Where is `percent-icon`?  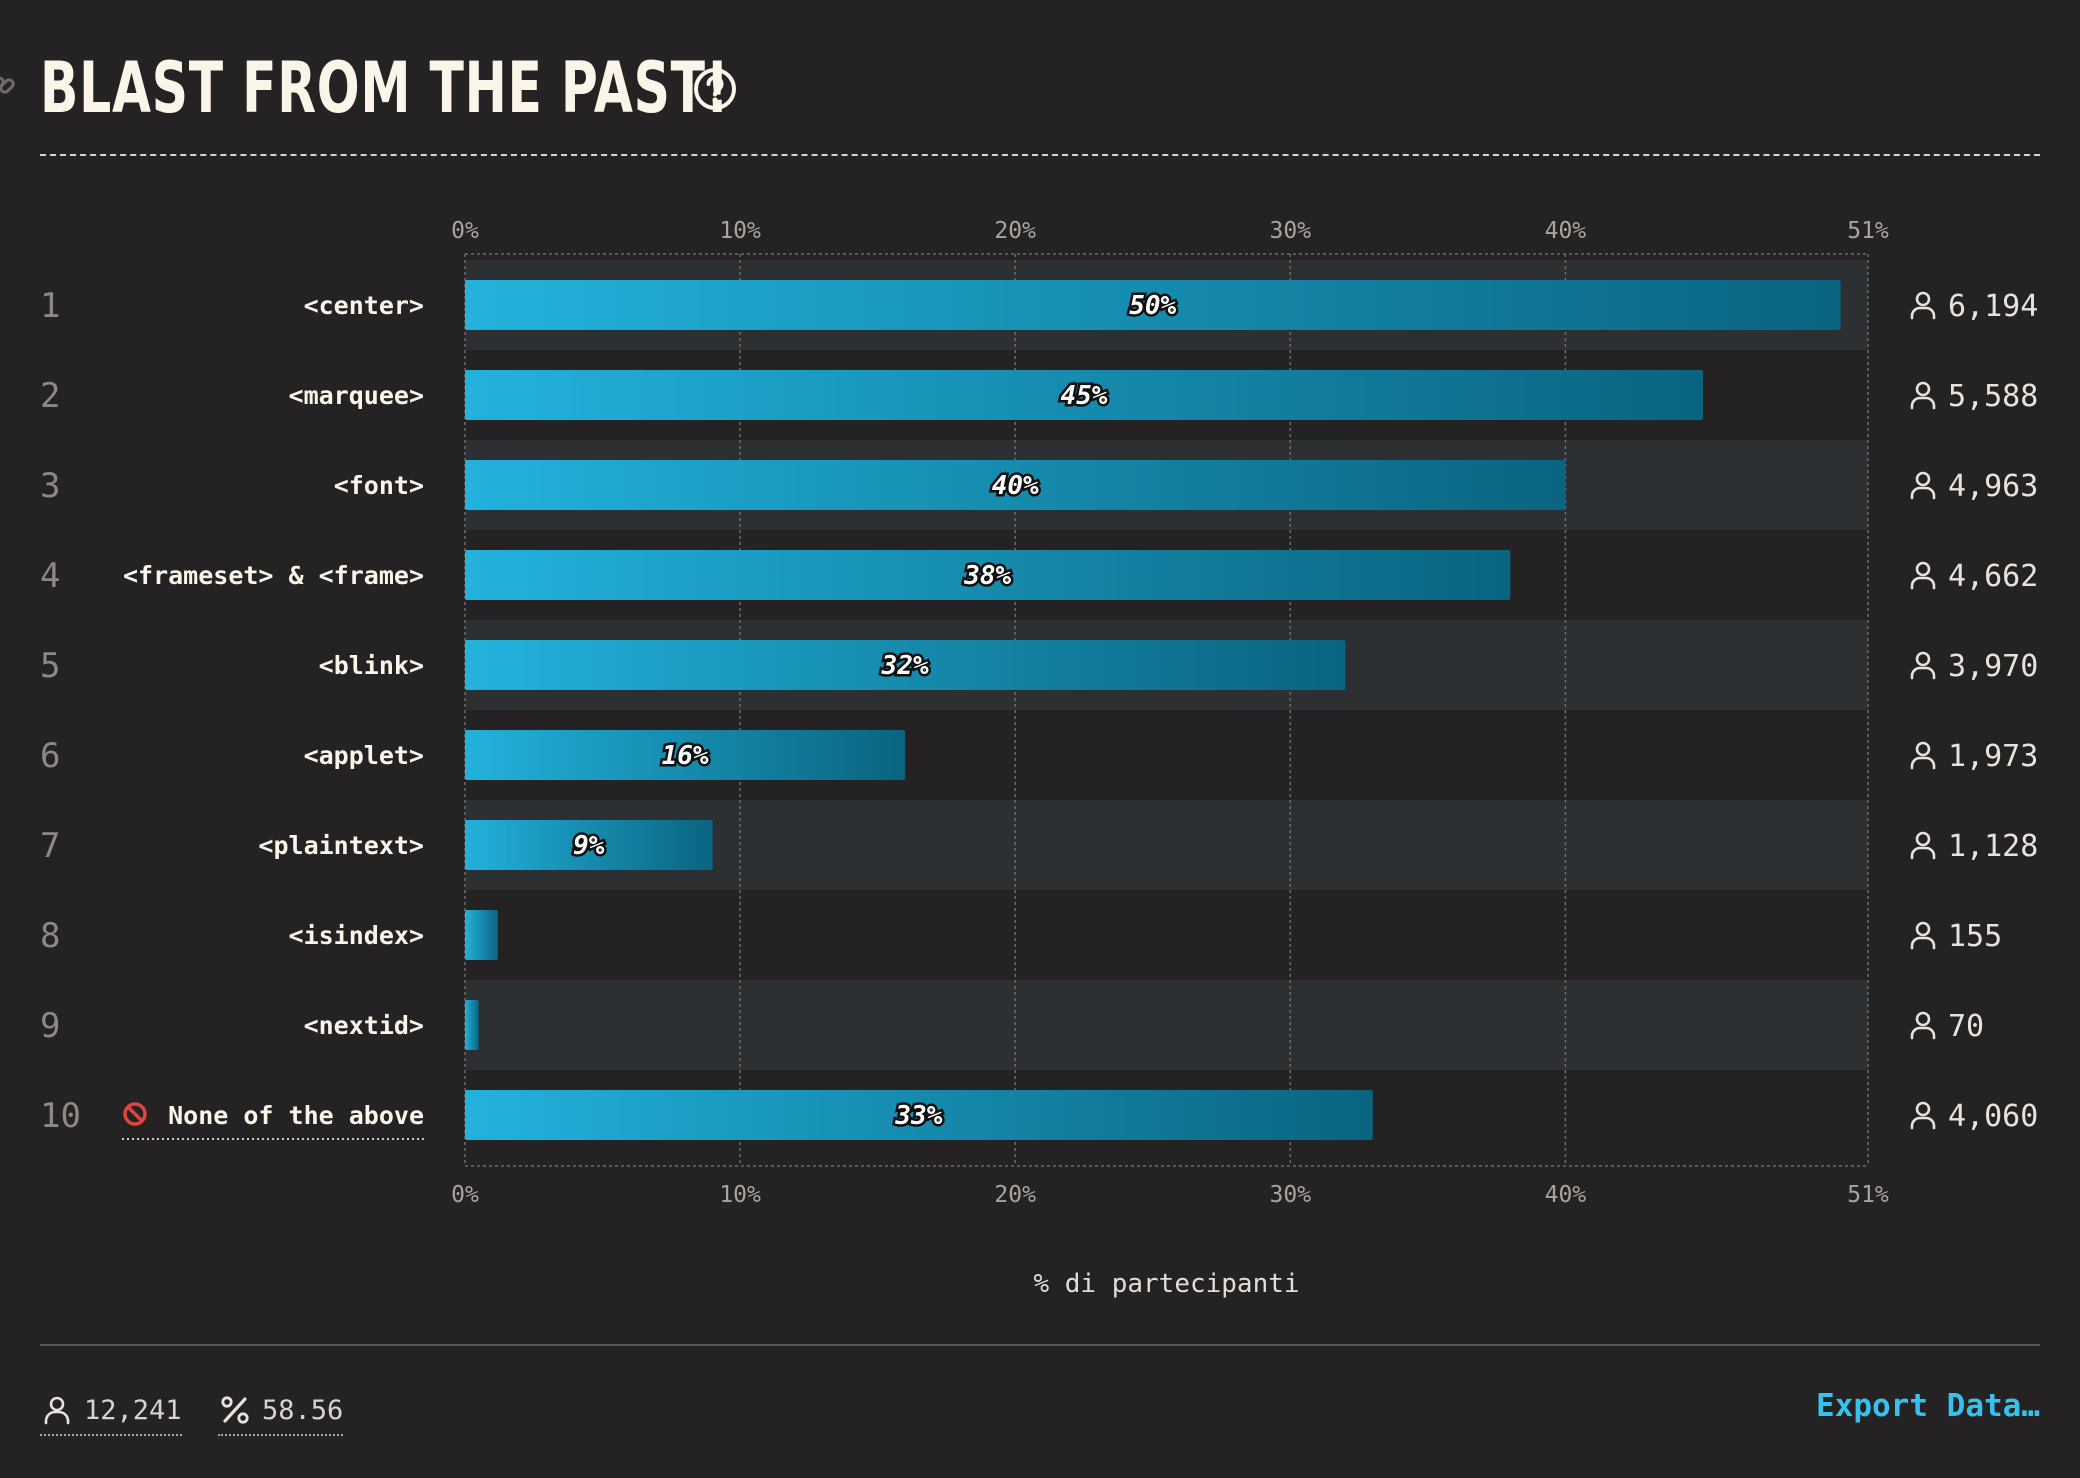 percent-icon is located at coordinates (235, 1410).